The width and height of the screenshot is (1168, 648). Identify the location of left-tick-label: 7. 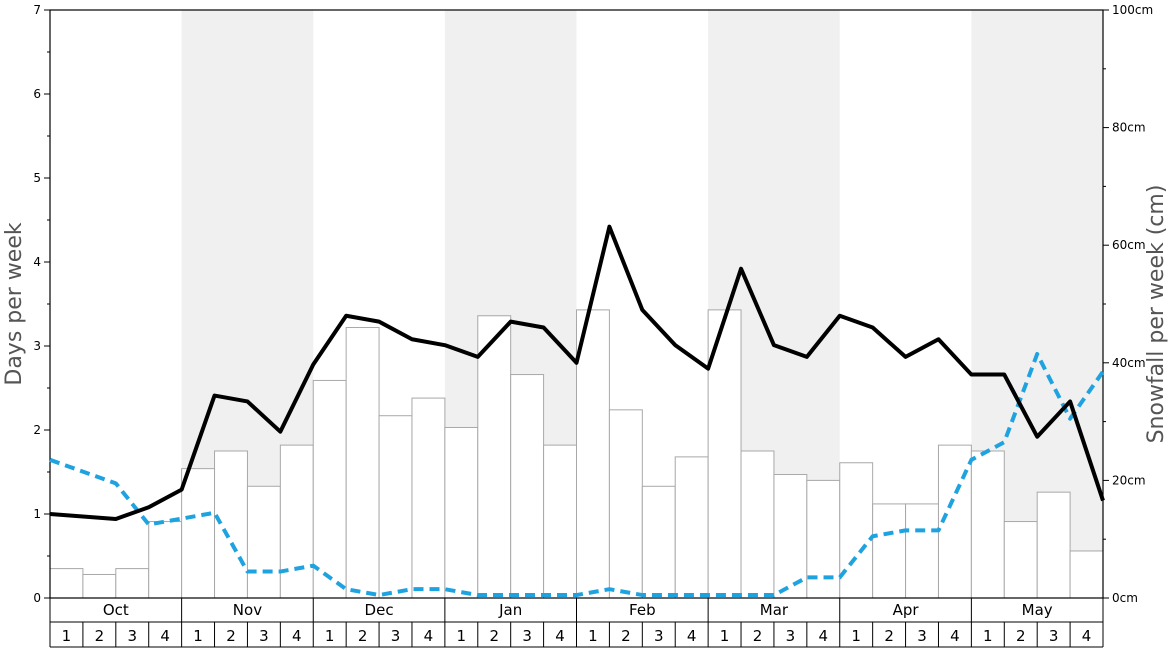
(37, 10).